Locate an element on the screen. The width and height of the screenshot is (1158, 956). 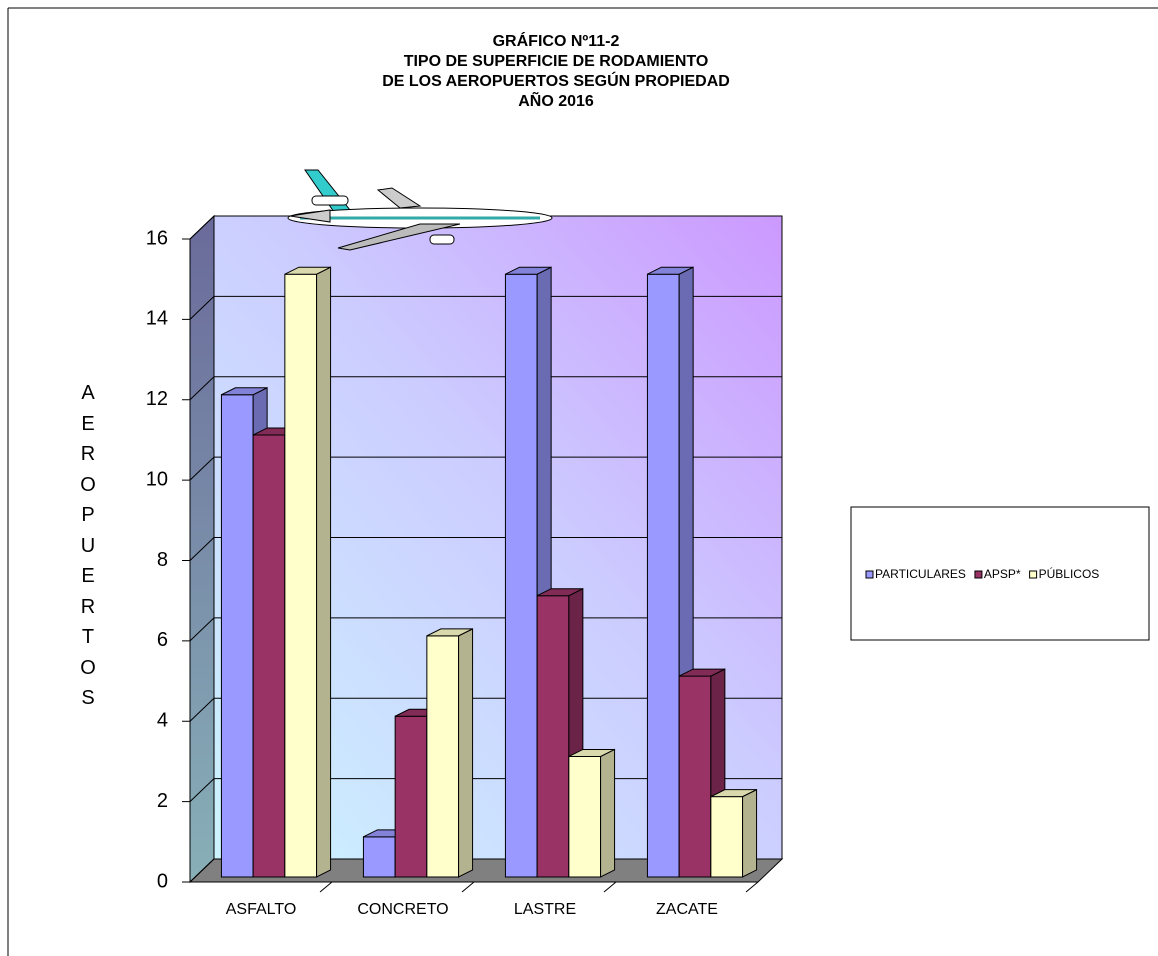
legend-label: PÚBLICOS is located at coordinates (1069, 573).